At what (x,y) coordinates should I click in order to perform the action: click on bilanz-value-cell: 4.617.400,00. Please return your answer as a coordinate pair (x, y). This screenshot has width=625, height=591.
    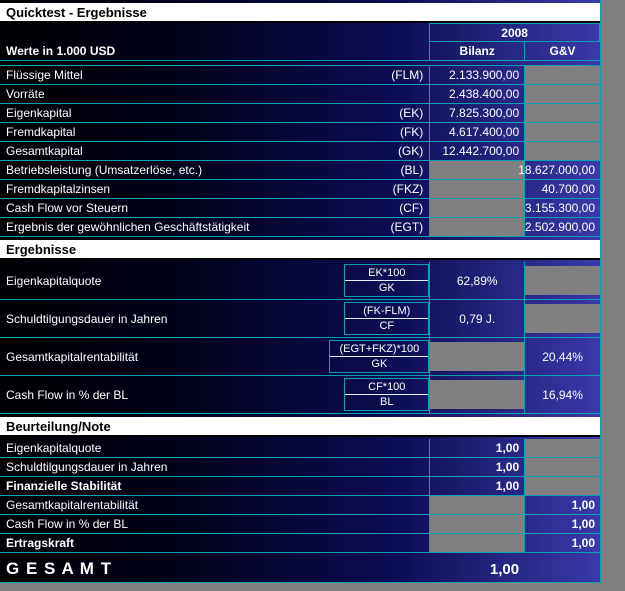
    Looking at the image, I should click on (476, 132).